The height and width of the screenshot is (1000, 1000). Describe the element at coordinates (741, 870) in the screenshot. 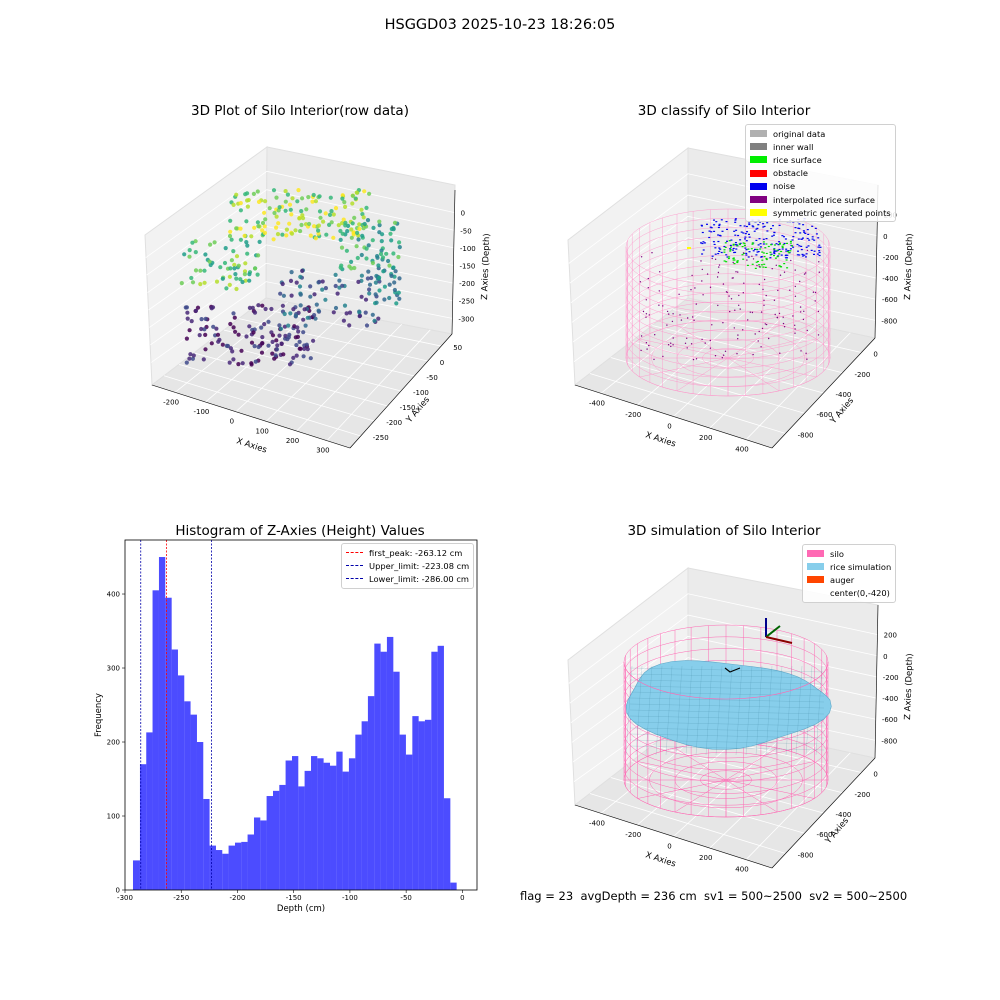

I see `sim-xtick: 400` at that location.